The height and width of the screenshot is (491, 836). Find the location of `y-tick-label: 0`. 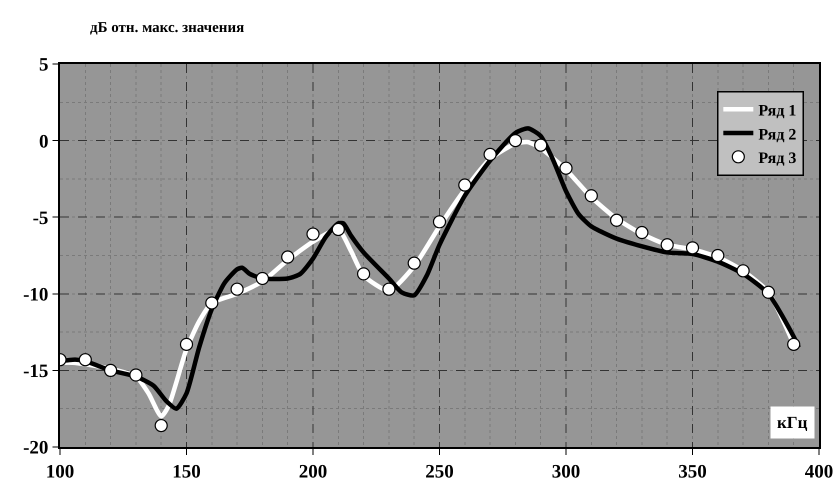

y-tick-label: 0 is located at coordinates (43, 141).